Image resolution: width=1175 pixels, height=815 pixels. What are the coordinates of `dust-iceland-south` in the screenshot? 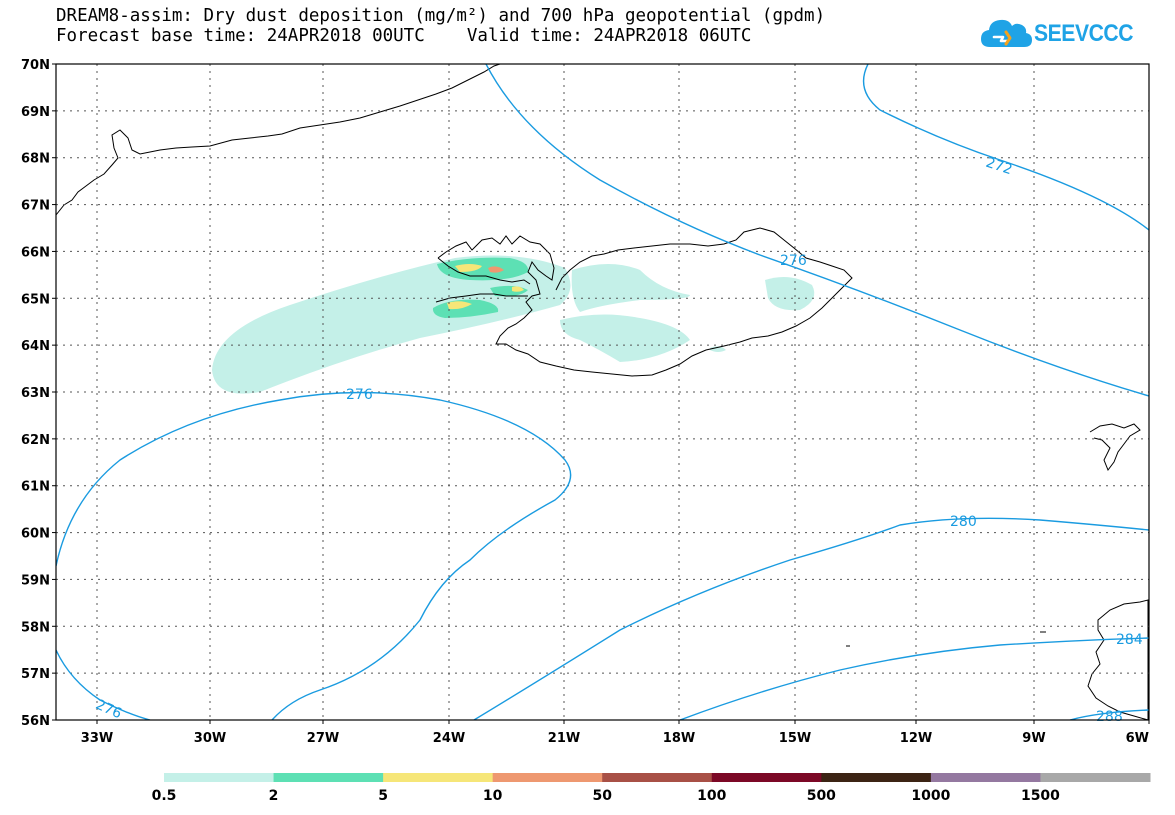 It's located at (625, 338).